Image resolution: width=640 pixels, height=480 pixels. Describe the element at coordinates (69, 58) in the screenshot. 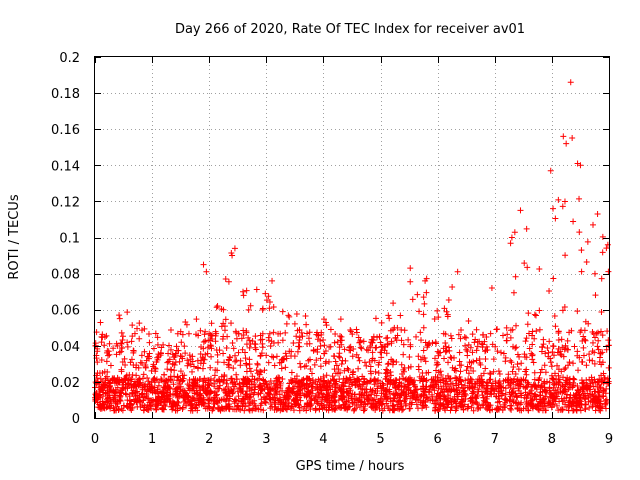

I see `y-tick-label: 0.2` at that location.